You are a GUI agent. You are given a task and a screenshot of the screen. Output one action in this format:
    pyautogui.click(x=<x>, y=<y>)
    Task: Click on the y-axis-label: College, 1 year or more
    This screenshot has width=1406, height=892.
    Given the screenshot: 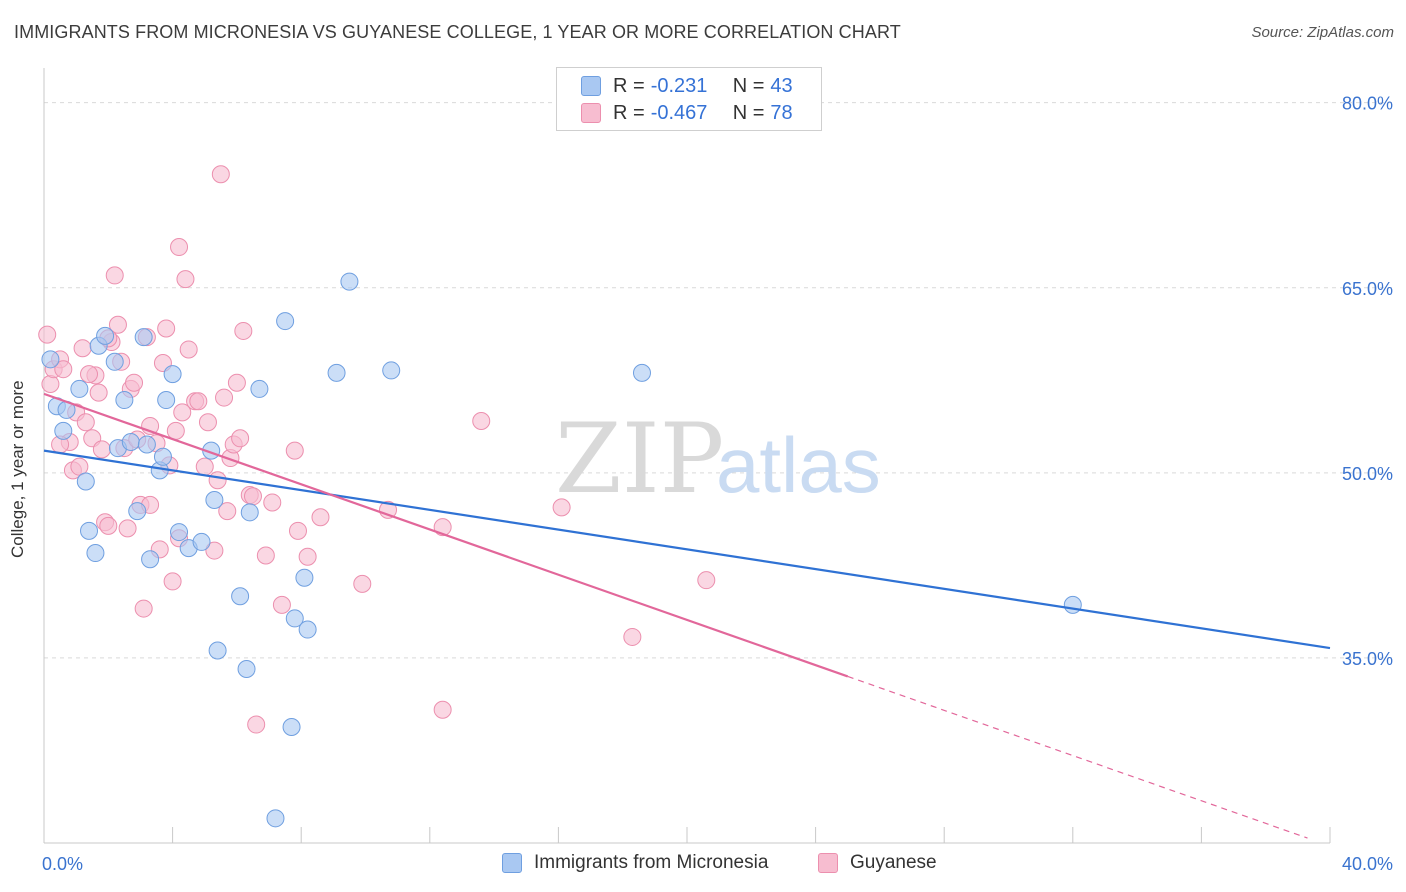 What is the action you would take?
    pyautogui.click(x=17, y=469)
    